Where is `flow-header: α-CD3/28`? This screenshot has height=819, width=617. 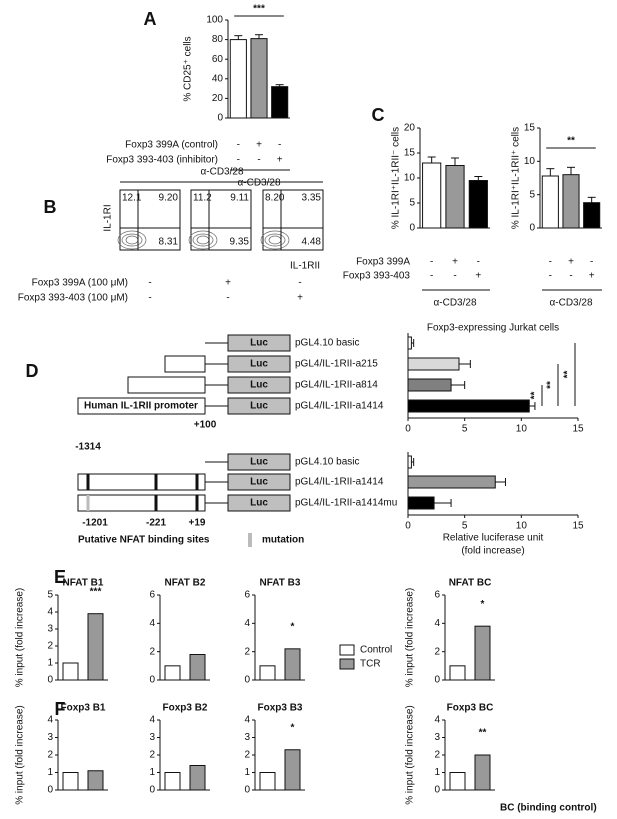
flow-header: α-CD3/28 is located at coordinates (221, 172).